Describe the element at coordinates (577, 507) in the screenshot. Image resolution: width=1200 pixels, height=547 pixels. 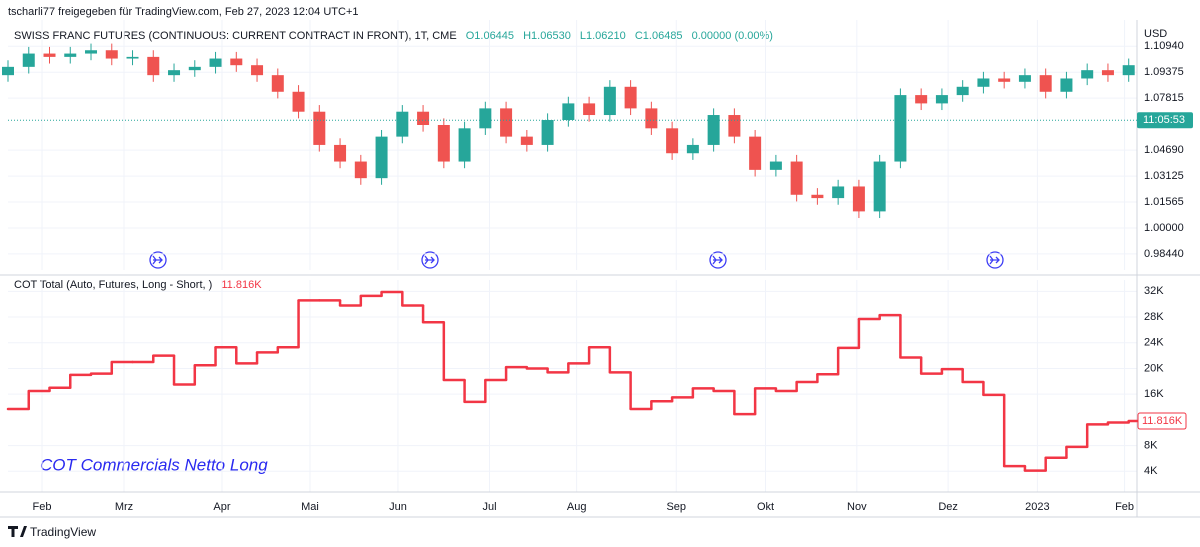
I see `x-tick-label: Aug` at that location.